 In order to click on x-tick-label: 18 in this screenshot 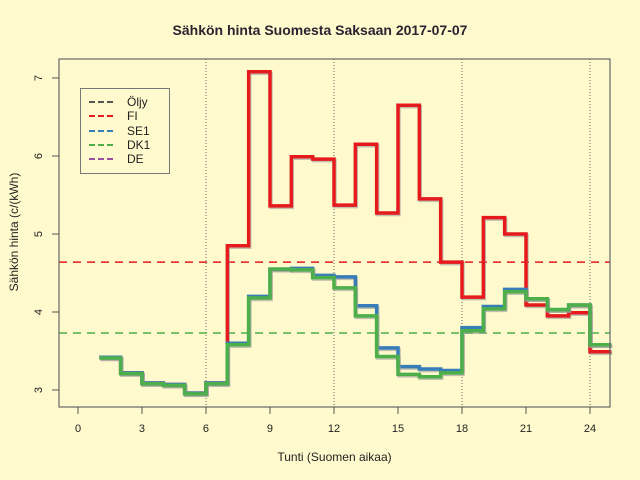, I will do `click(462, 429)`.